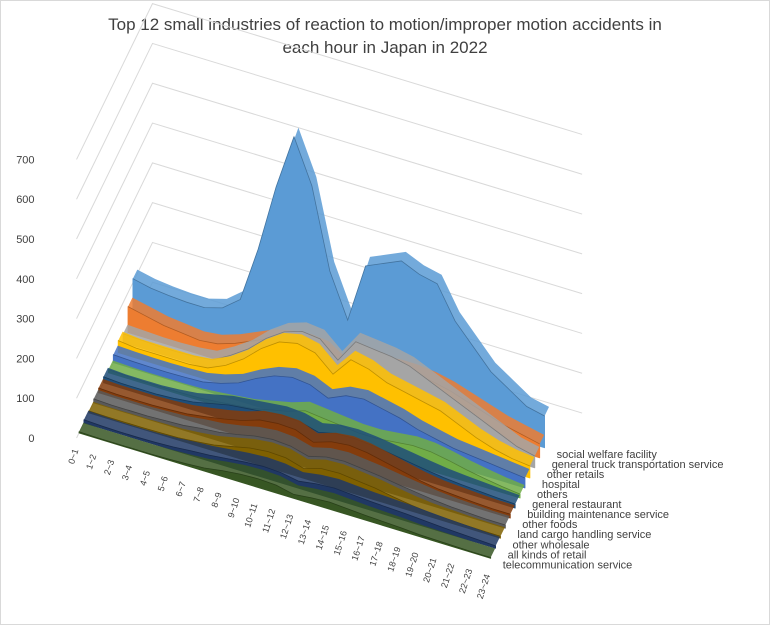 Image resolution: width=770 pixels, height=625 pixels. What do you see at coordinates (561, 485) in the screenshot?
I see `series-label: hospital` at bounding box center [561, 485].